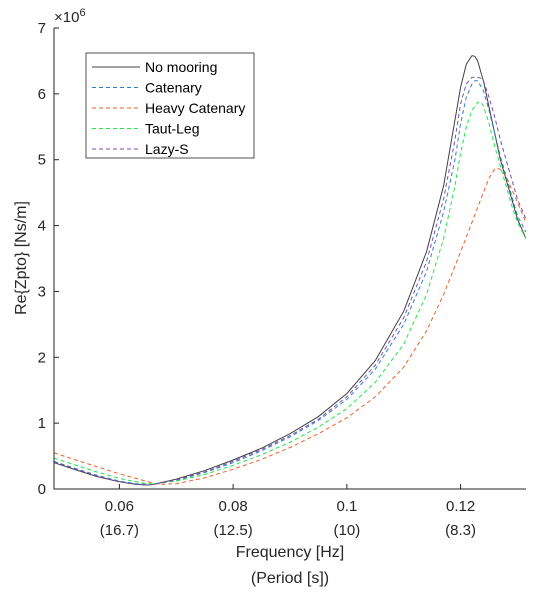  What do you see at coordinates (42, 423) in the screenshot?
I see `y-tick-label: 1` at bounding box center [42, 423].